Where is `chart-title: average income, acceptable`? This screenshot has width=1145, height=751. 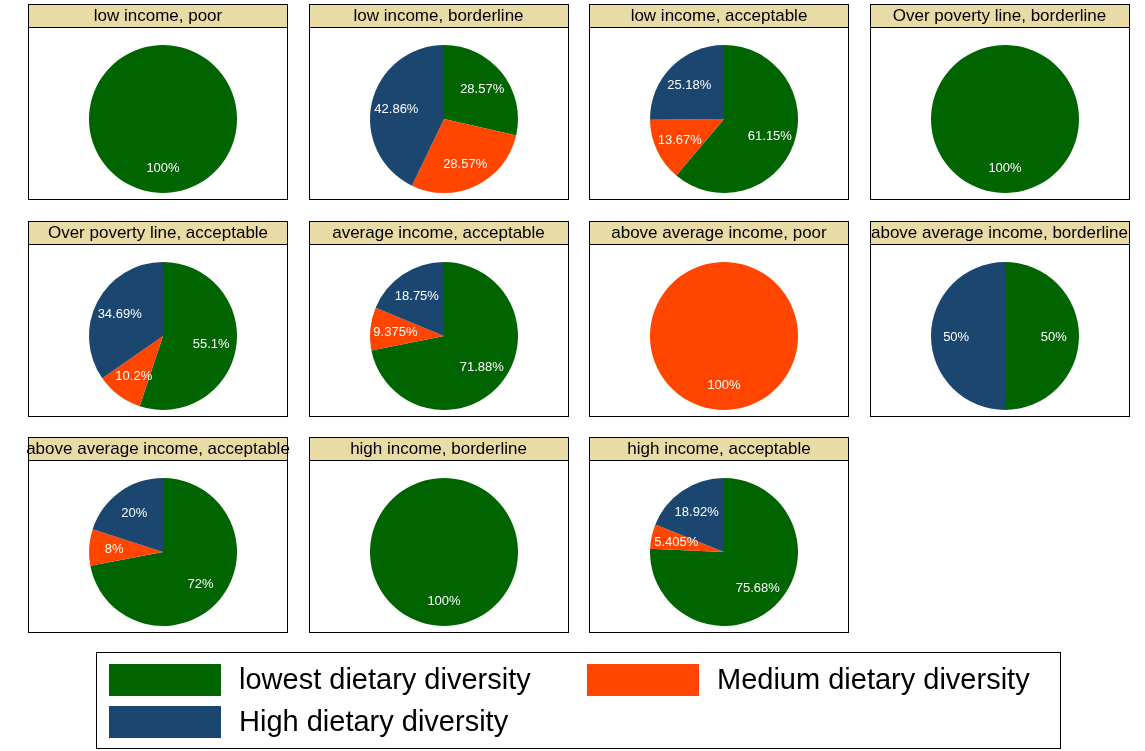 chart-title: average income, acceptable is located at coordinates (438, 232).